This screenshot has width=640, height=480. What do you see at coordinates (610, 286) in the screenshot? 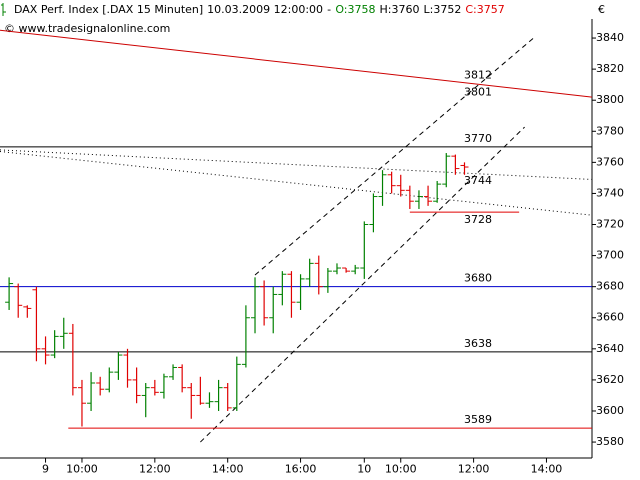
I see `y-tick-label: 3680` at bounding box center [610, 286].